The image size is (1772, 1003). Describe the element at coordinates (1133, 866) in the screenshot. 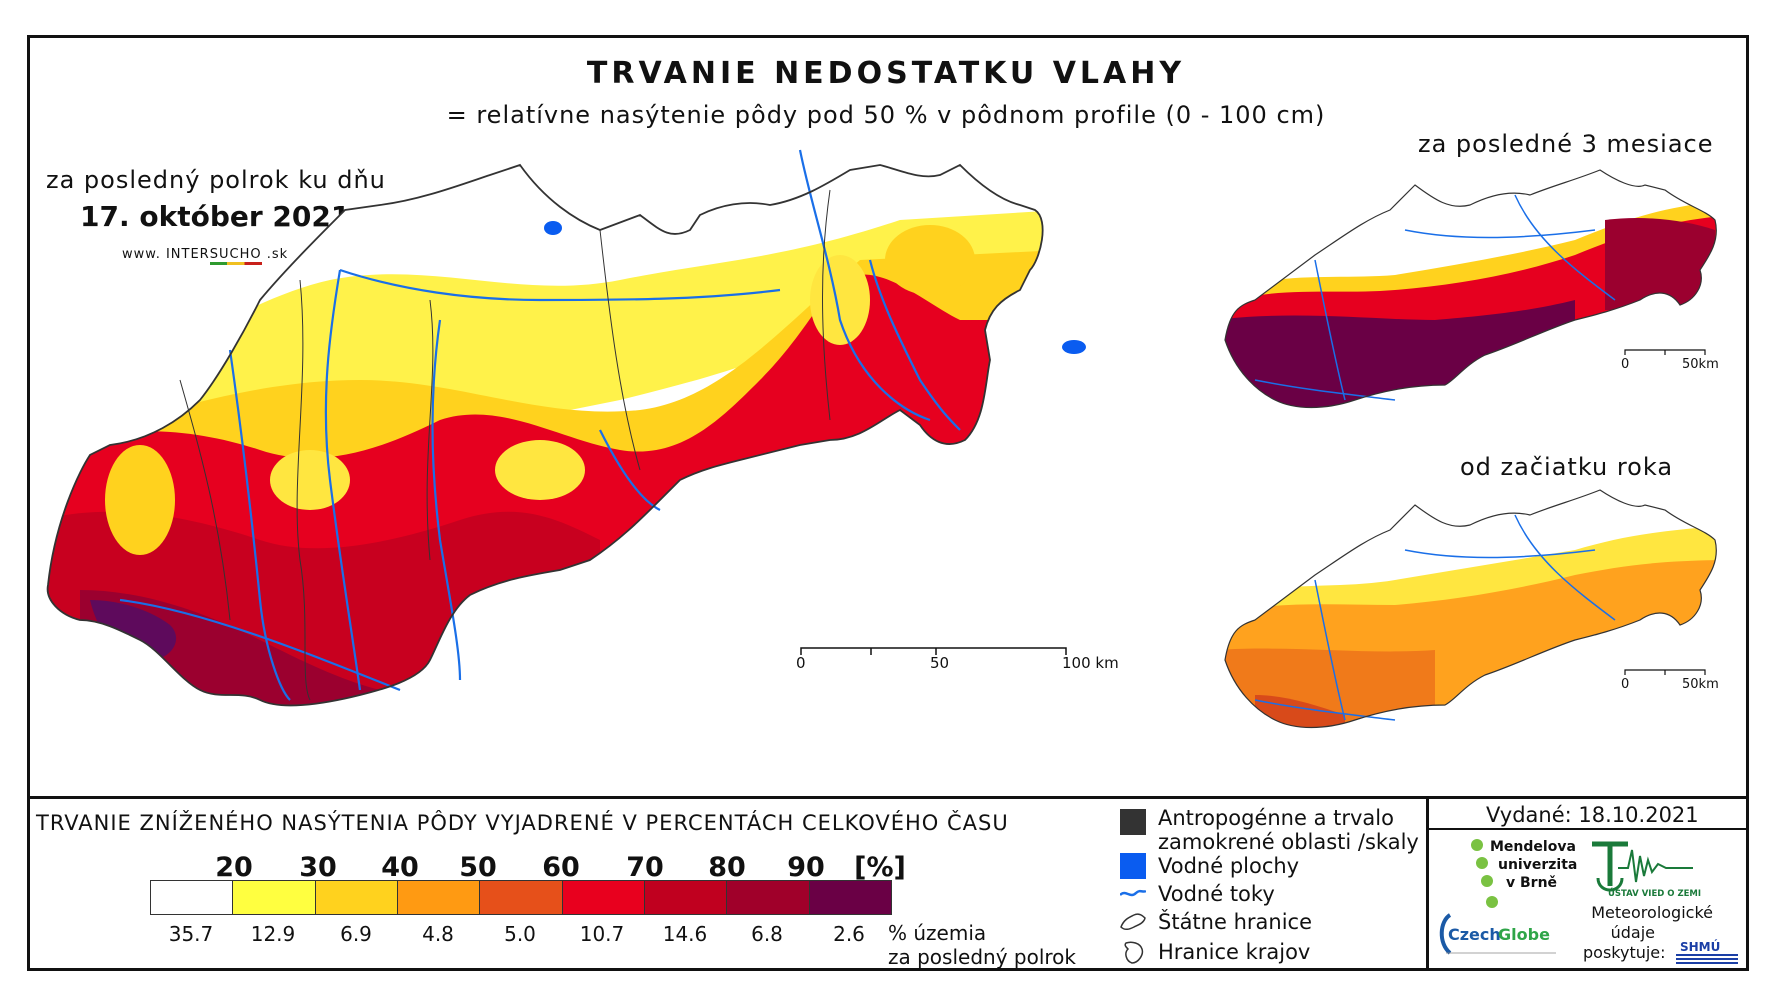

I see `water-body-swatch` at that location.